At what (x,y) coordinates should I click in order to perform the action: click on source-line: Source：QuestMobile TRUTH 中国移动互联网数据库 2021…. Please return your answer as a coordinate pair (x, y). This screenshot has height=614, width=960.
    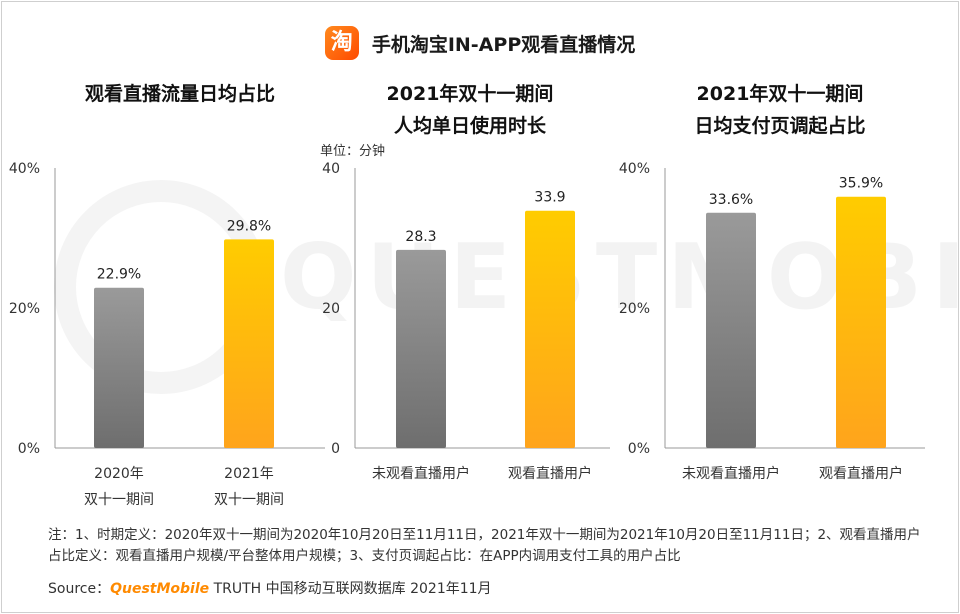
    Looking at the image, I should click on (270, 588).